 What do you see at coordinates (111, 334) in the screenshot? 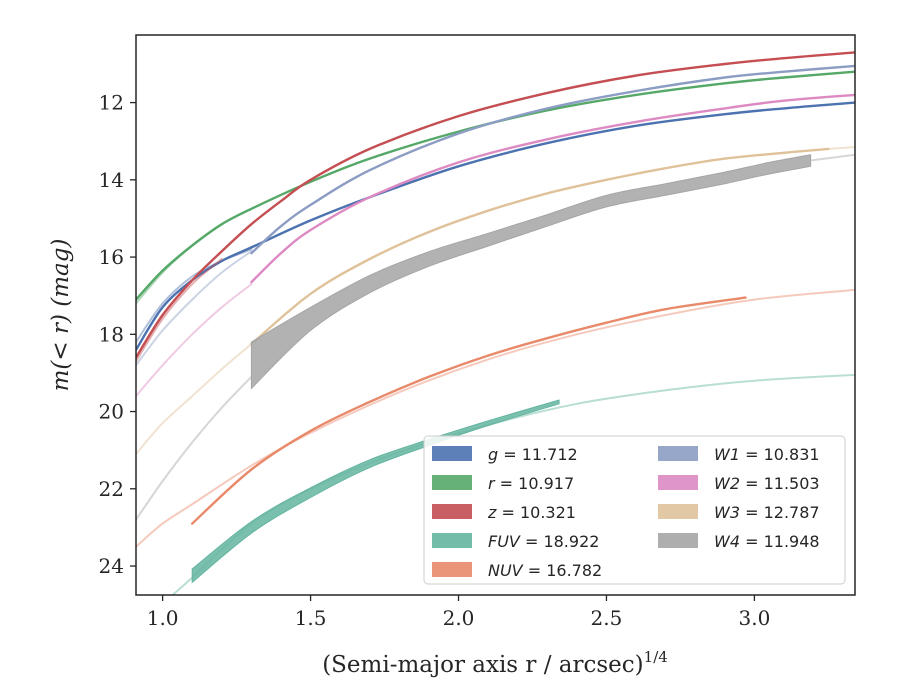
I see `y-tick-label: 18` at bounding box center [111, 334].